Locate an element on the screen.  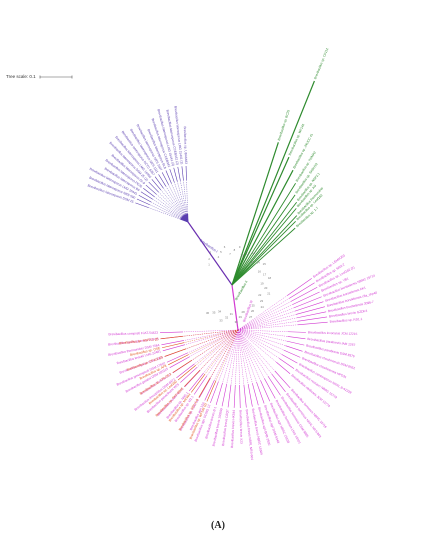
clade-label-green: Brevibacillus II is located at coordinates (241, 290).